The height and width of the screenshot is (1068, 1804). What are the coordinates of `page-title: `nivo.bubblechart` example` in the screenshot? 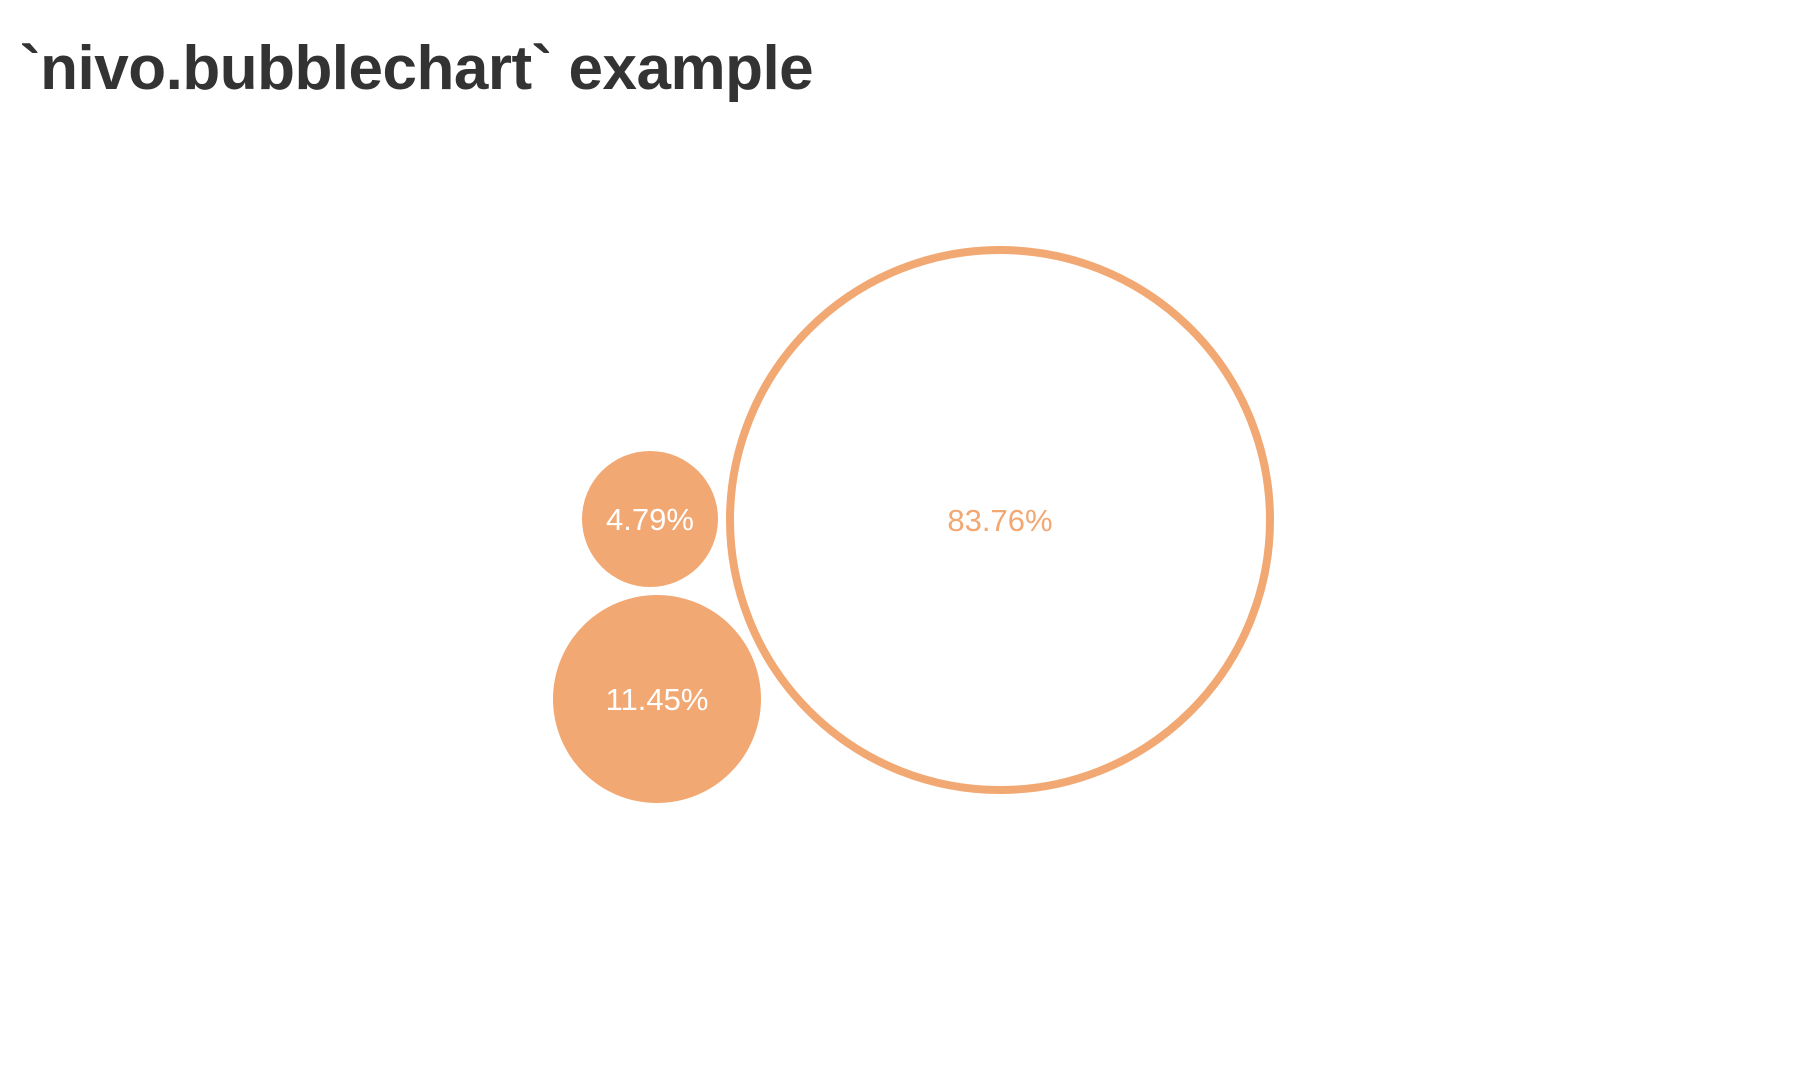 It's located at (417, 68).